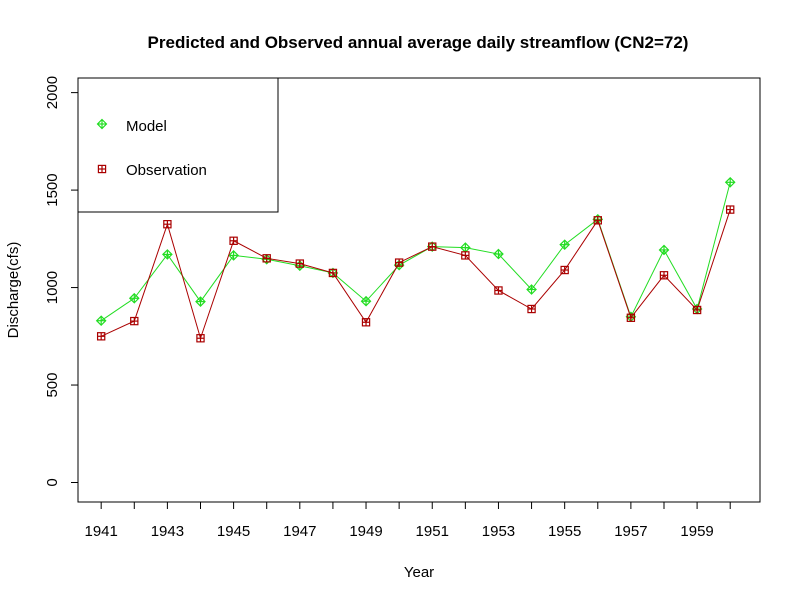 The image size is (800, 600). Describe the element at coordinates (52, 482) in the screenshot. I see `y-tick-label: 0` at that location.